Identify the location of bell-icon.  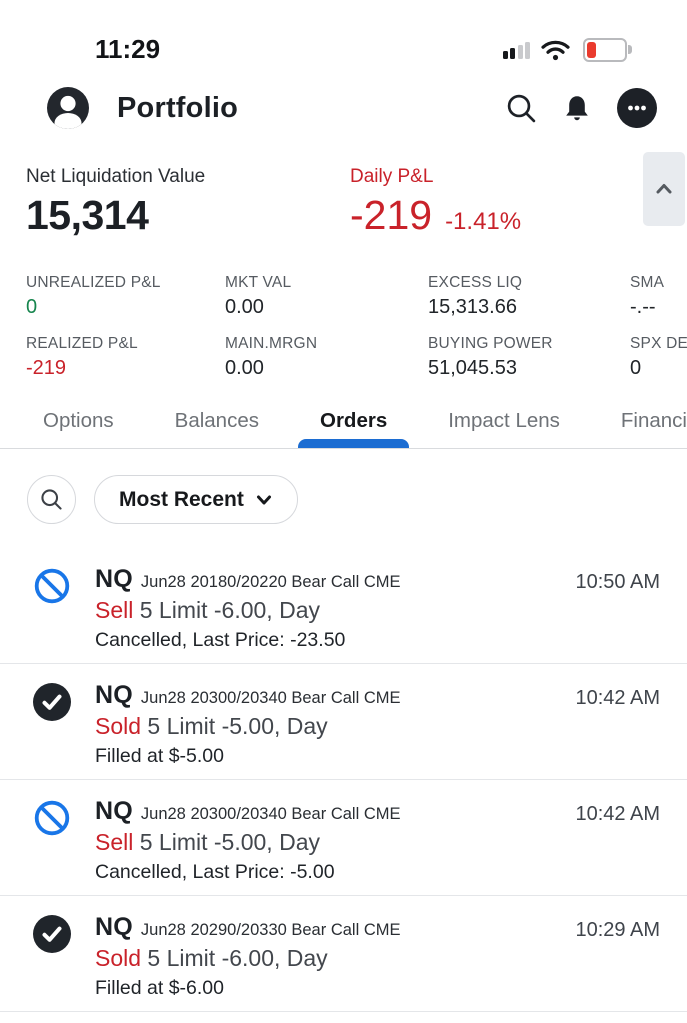
(577, 108).